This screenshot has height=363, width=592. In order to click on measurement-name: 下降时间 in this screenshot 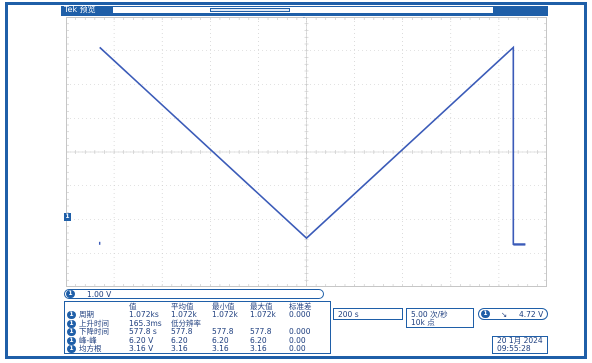, I will do `click(94, 332)`.